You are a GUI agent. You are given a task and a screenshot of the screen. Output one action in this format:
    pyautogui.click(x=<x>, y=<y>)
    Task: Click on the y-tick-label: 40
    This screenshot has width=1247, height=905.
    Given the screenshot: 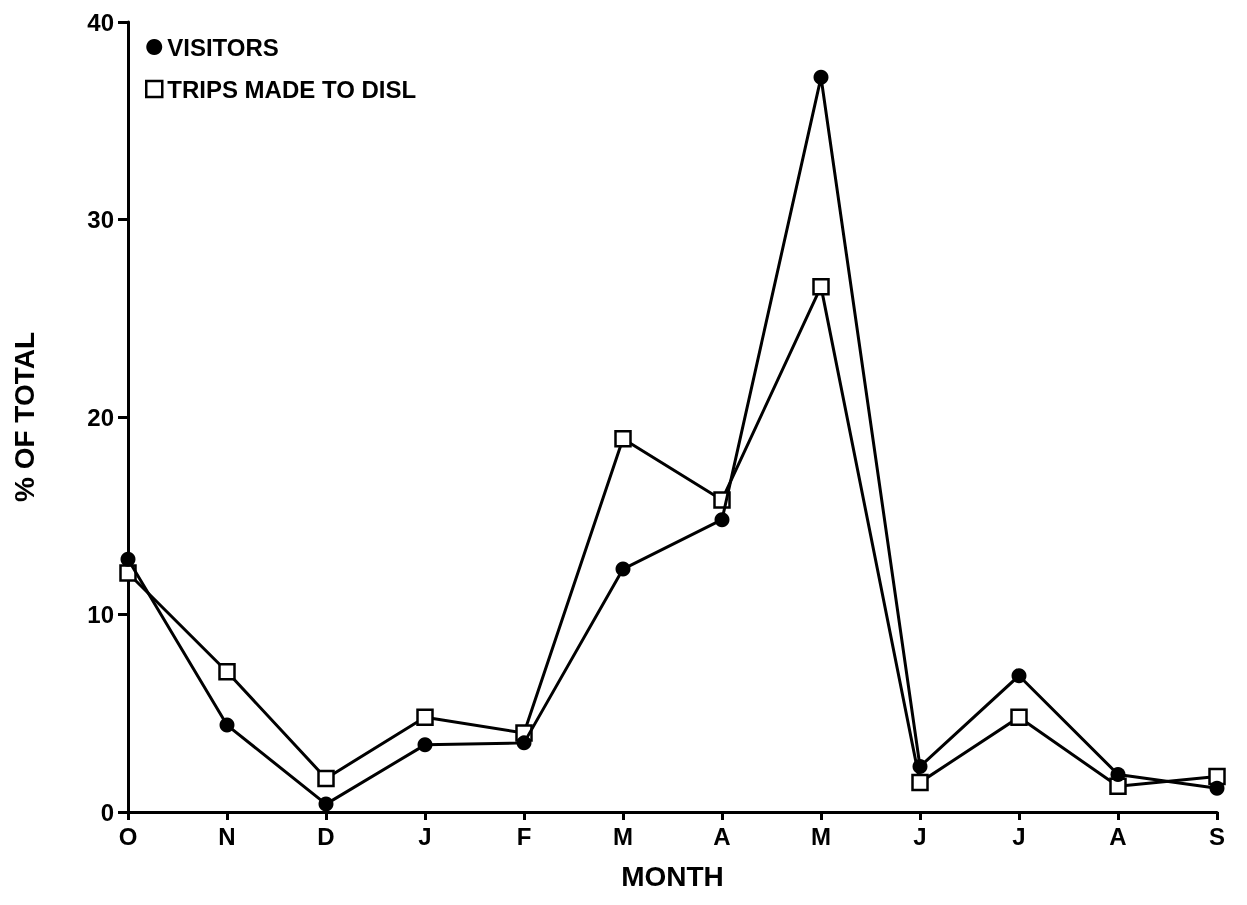 What is the action you would take?
    pyautogui.click(x=100, y=22)
    